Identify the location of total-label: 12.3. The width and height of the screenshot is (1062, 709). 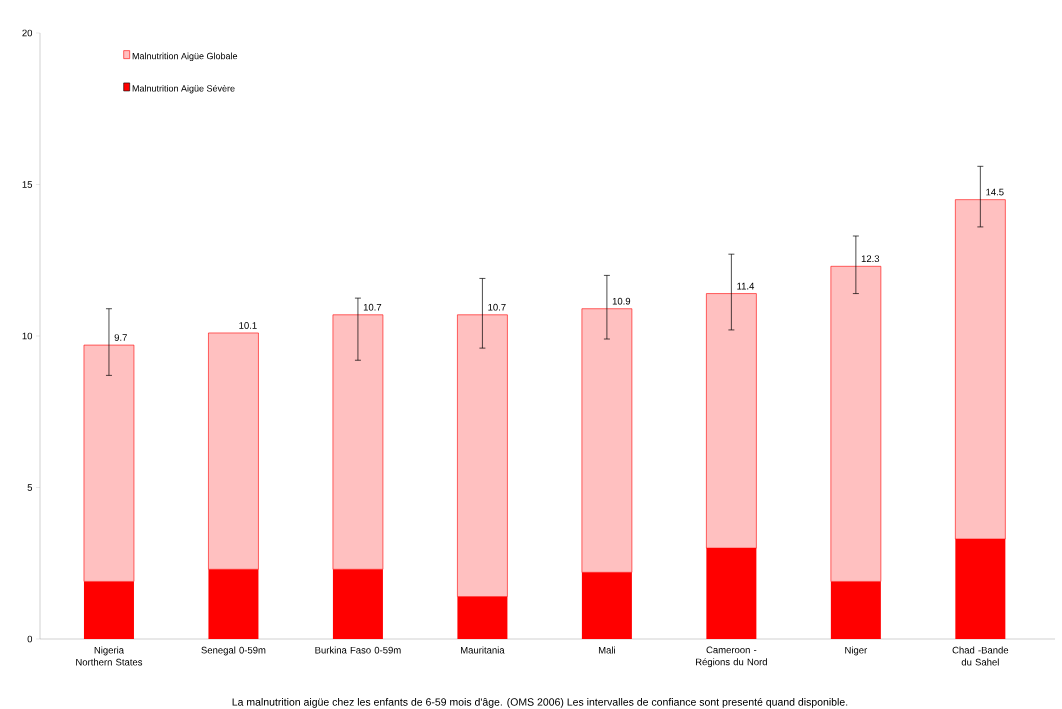
(870, 259).